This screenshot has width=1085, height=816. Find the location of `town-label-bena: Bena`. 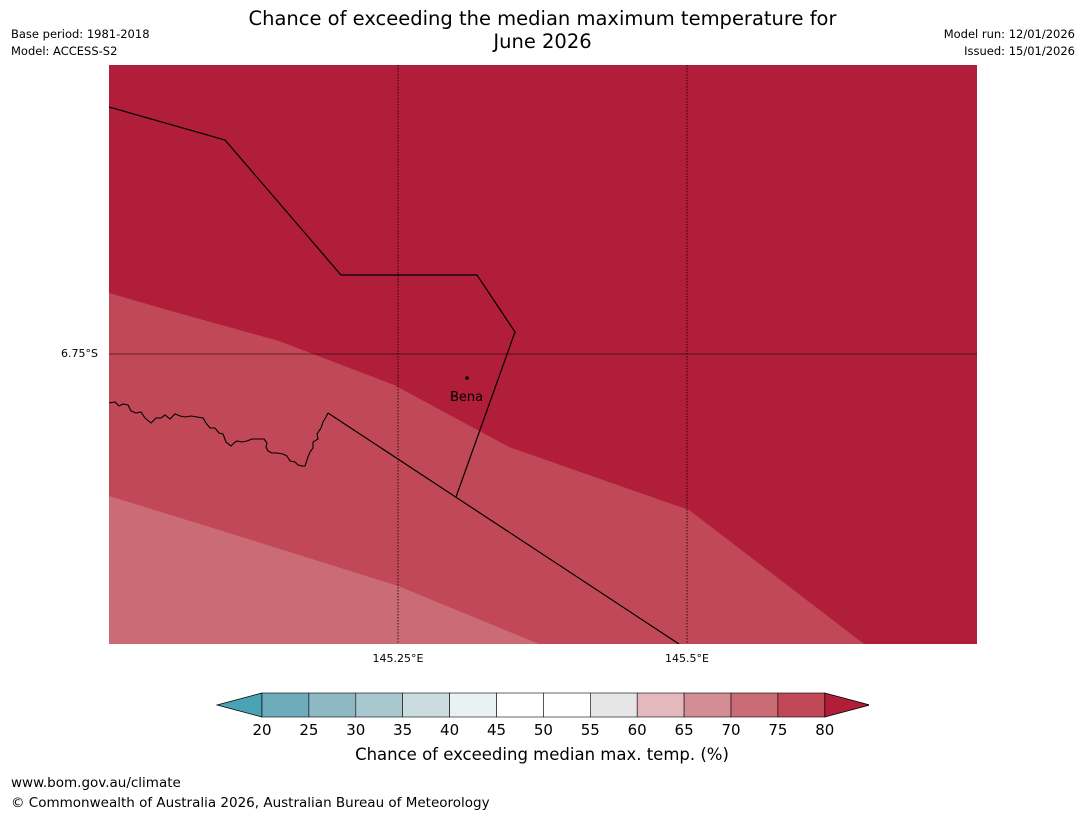

town-label-bena: Bena is located at coordinates (466, 397).